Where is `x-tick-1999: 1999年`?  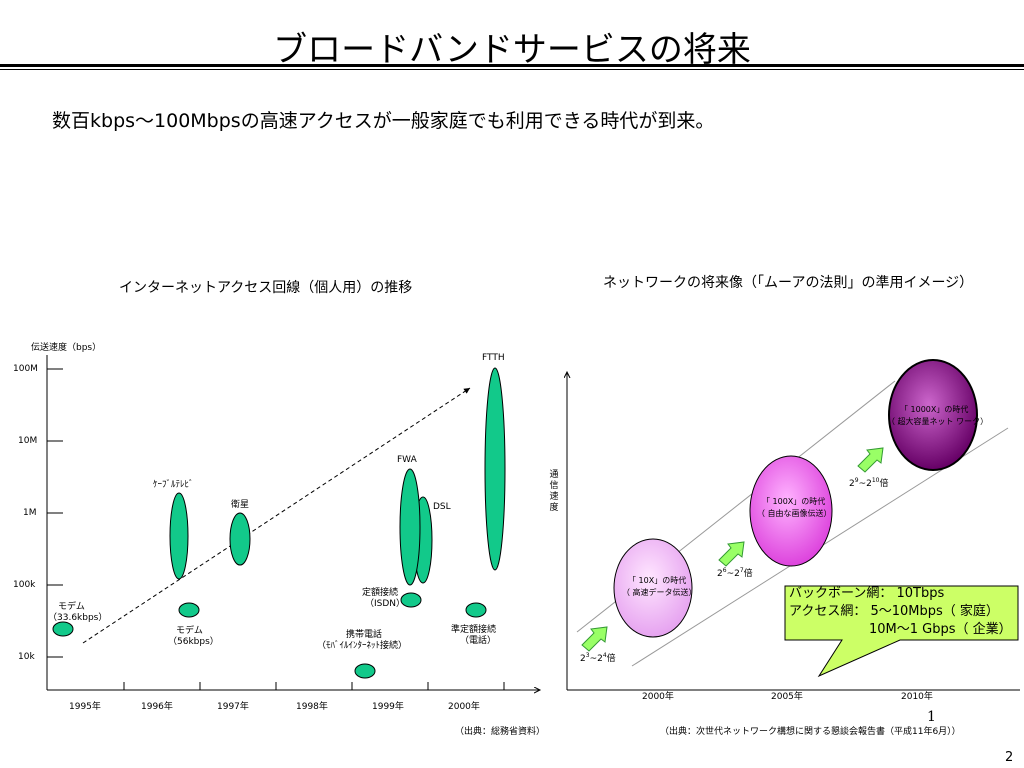 x-tick-1999: 1999年 is located at coordinates (388, 707).